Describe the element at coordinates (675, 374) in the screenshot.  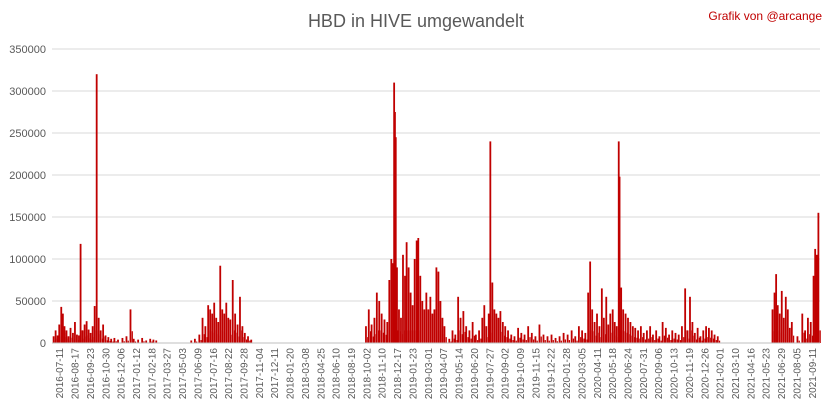
I see `x-tick-label: 2020-10-13` at that location.